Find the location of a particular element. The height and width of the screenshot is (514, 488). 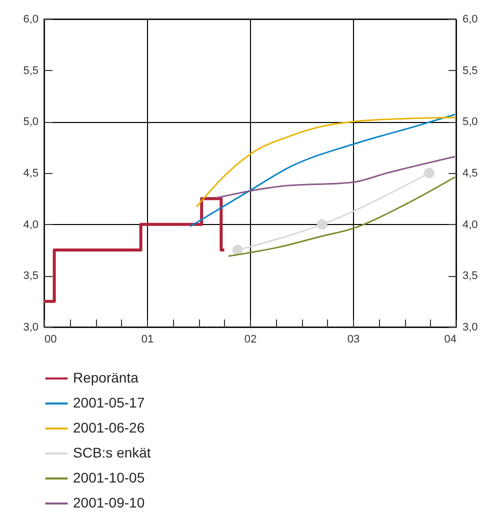

x-tick-label: 02 is located at coordinates (250, 340).